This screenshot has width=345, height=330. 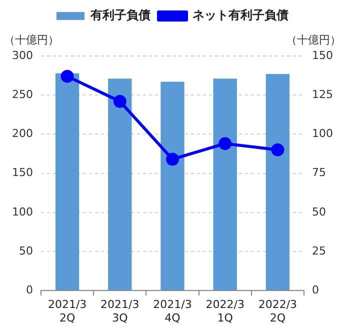 I want to click on y2-tick-label: 50, so click(x=319, y=211).